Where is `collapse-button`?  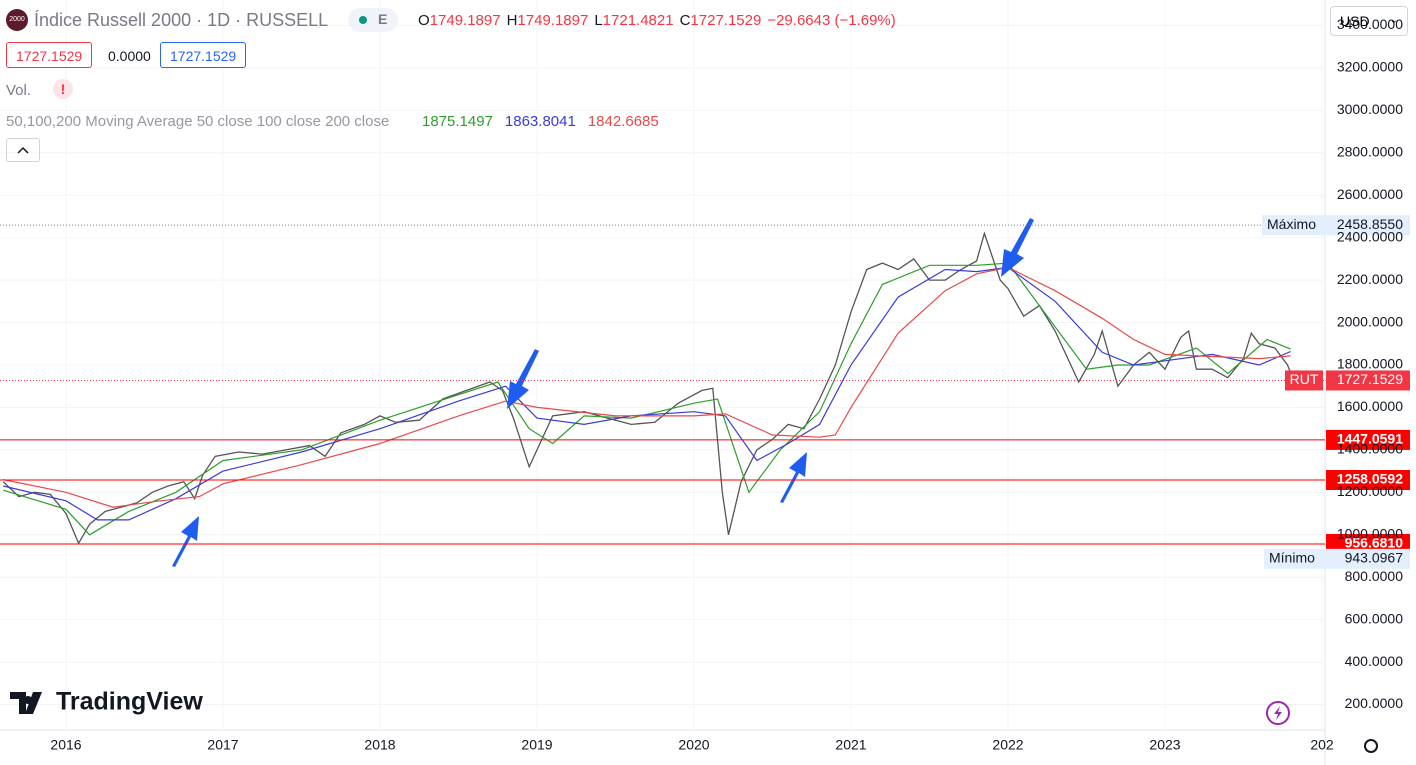 collapse-button is located at coordinates (23, 150).